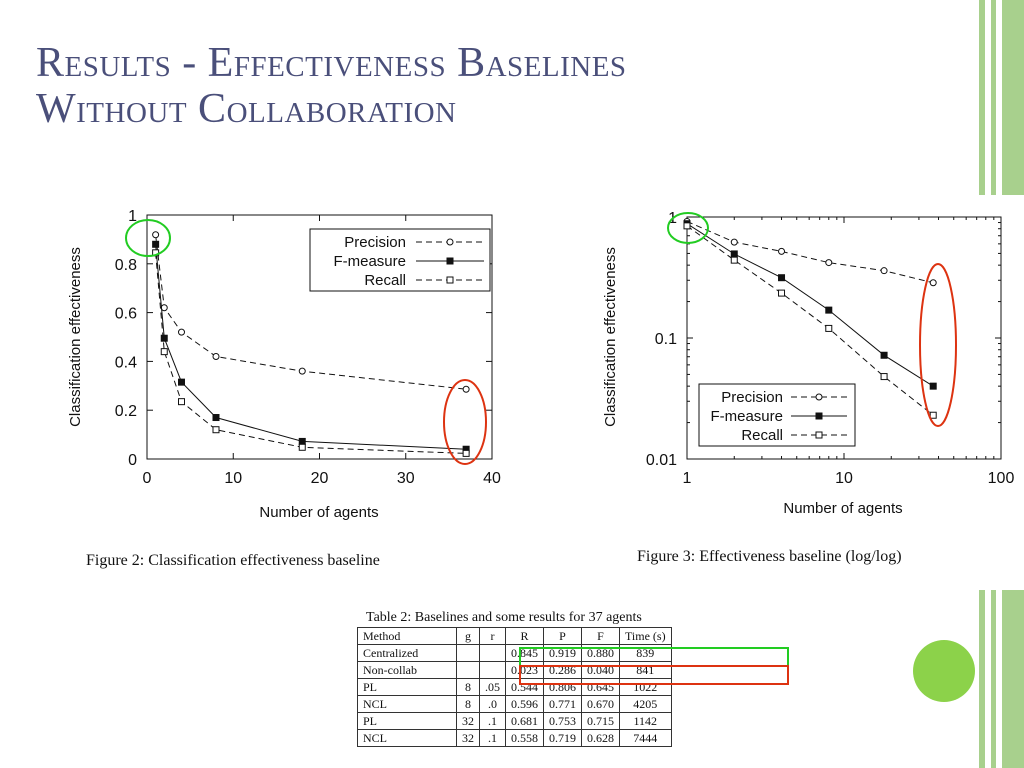 The width and height of the screenshot is (1024, 768). Describe the element at coordinates (375, 242) in the screenshot. I see `precision-legend-label: Precision` at that location.